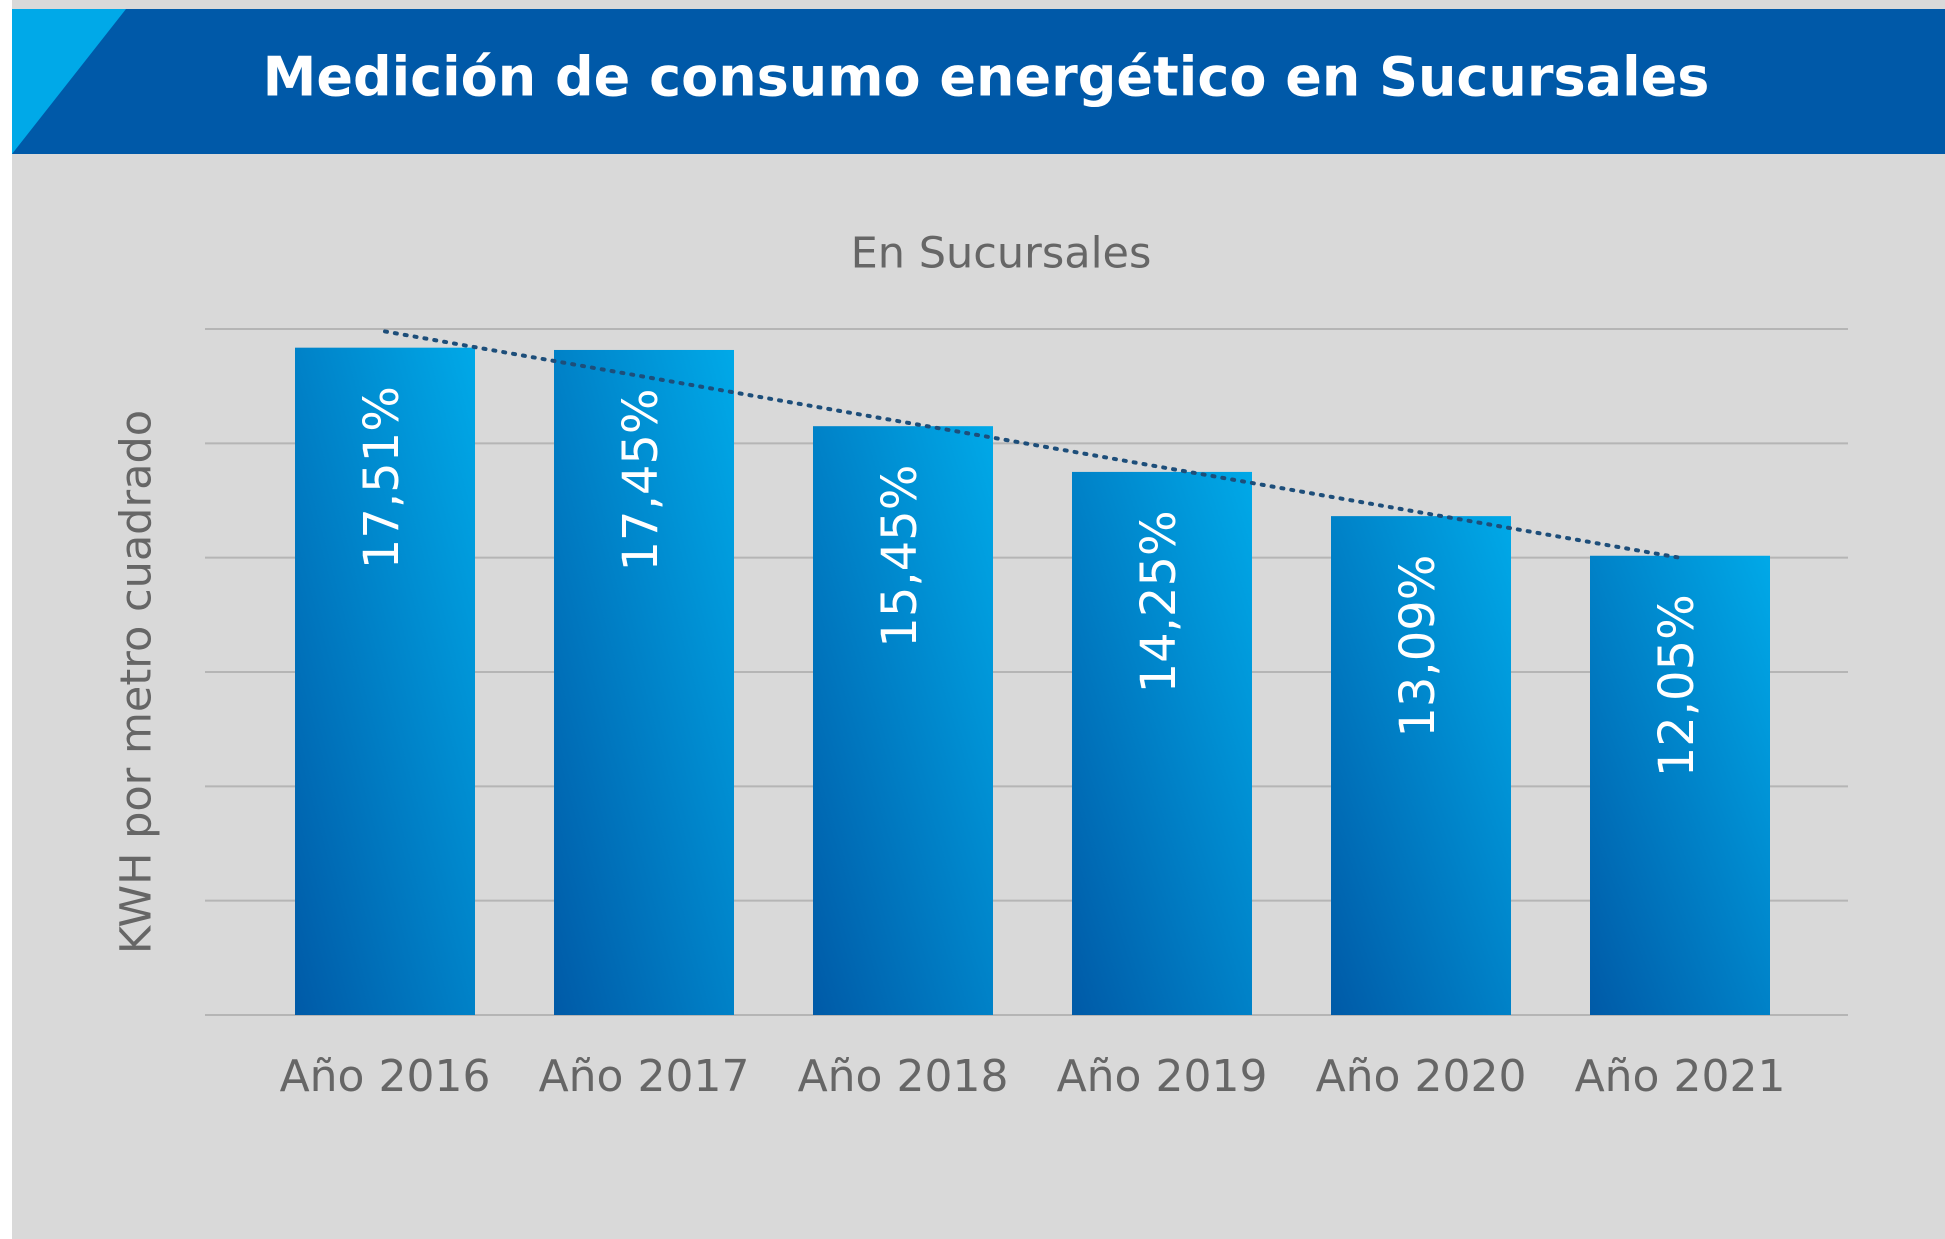 The image size is (1945, 1239). What do you see at coordinates (1677, 685) in the screenshot?
I see `value-label: 12,05%` at bounding box center [1677, 685].